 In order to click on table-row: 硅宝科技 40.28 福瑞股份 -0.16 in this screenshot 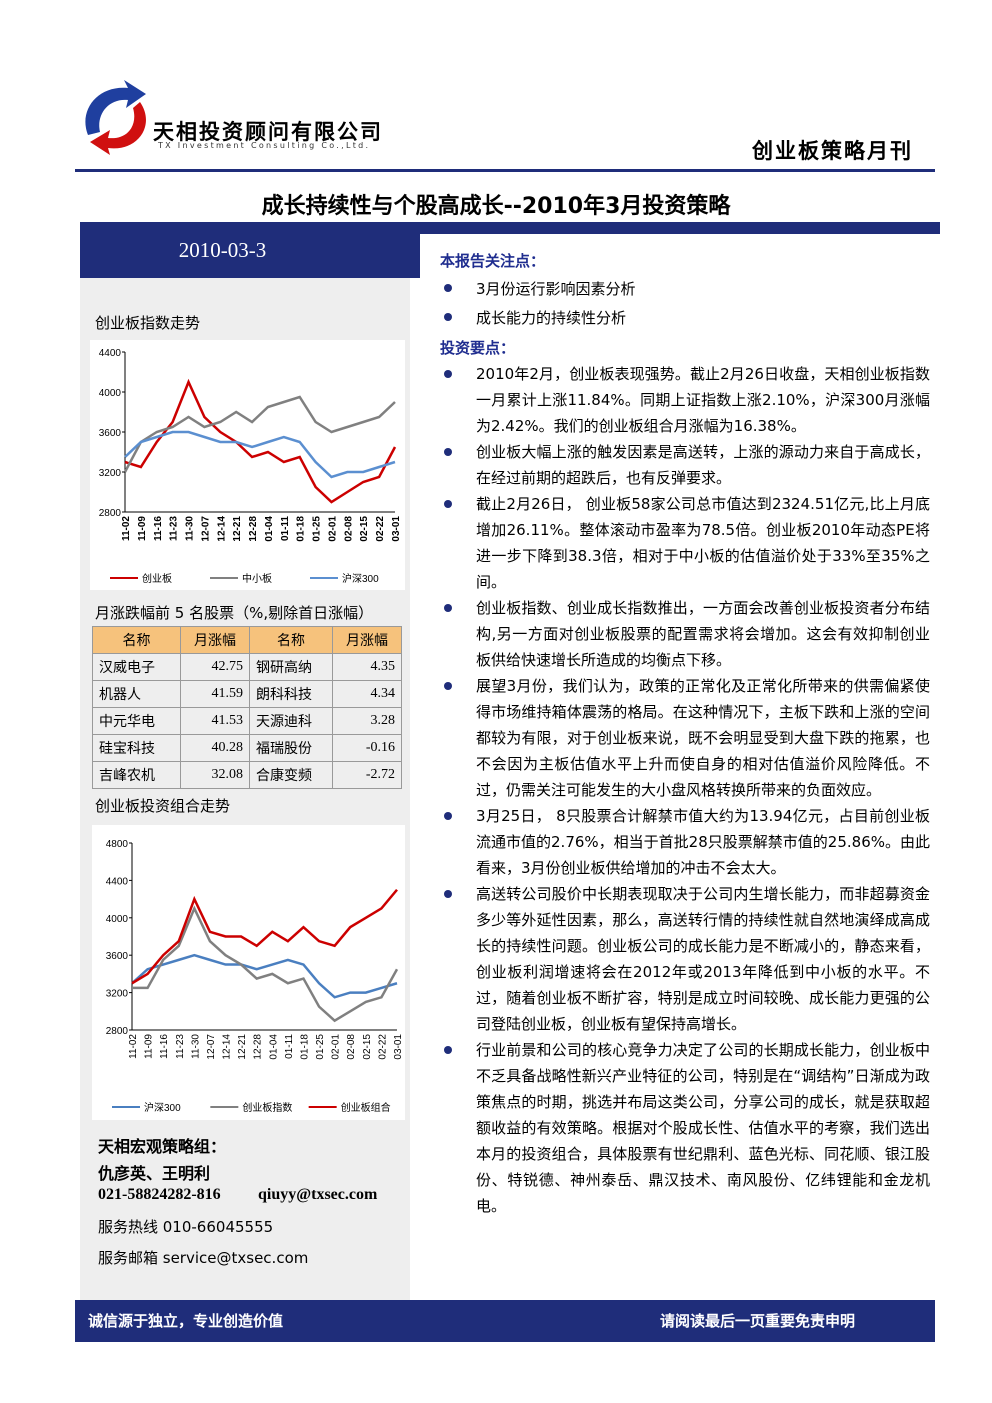, I will do `click(247, 748)`.